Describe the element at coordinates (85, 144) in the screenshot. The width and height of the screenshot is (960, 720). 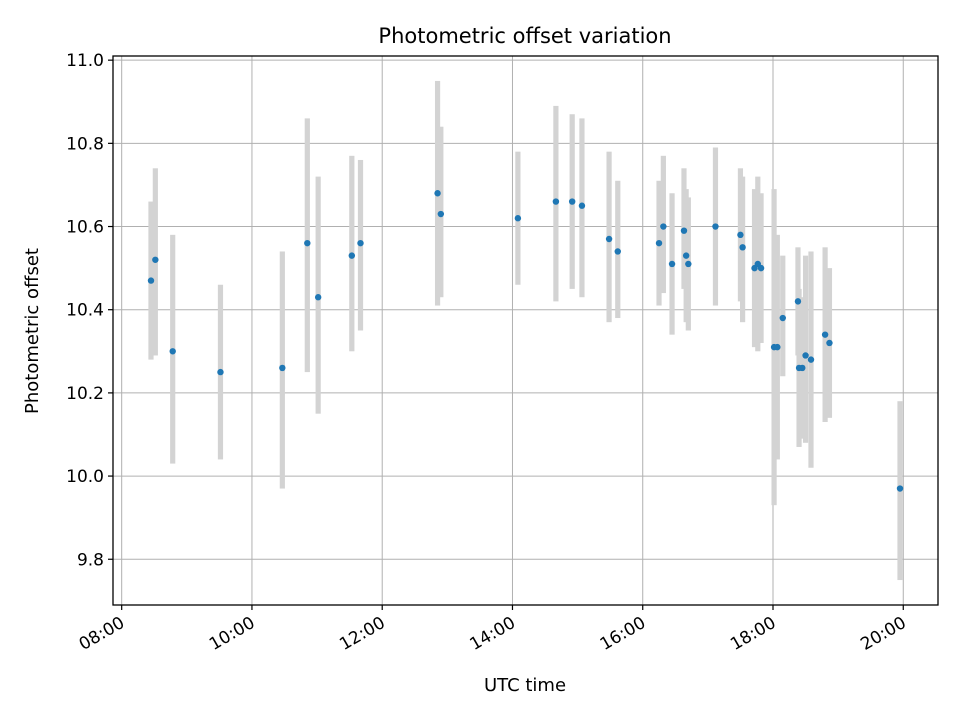
I see `y-tick-label: 10.8` at that location.